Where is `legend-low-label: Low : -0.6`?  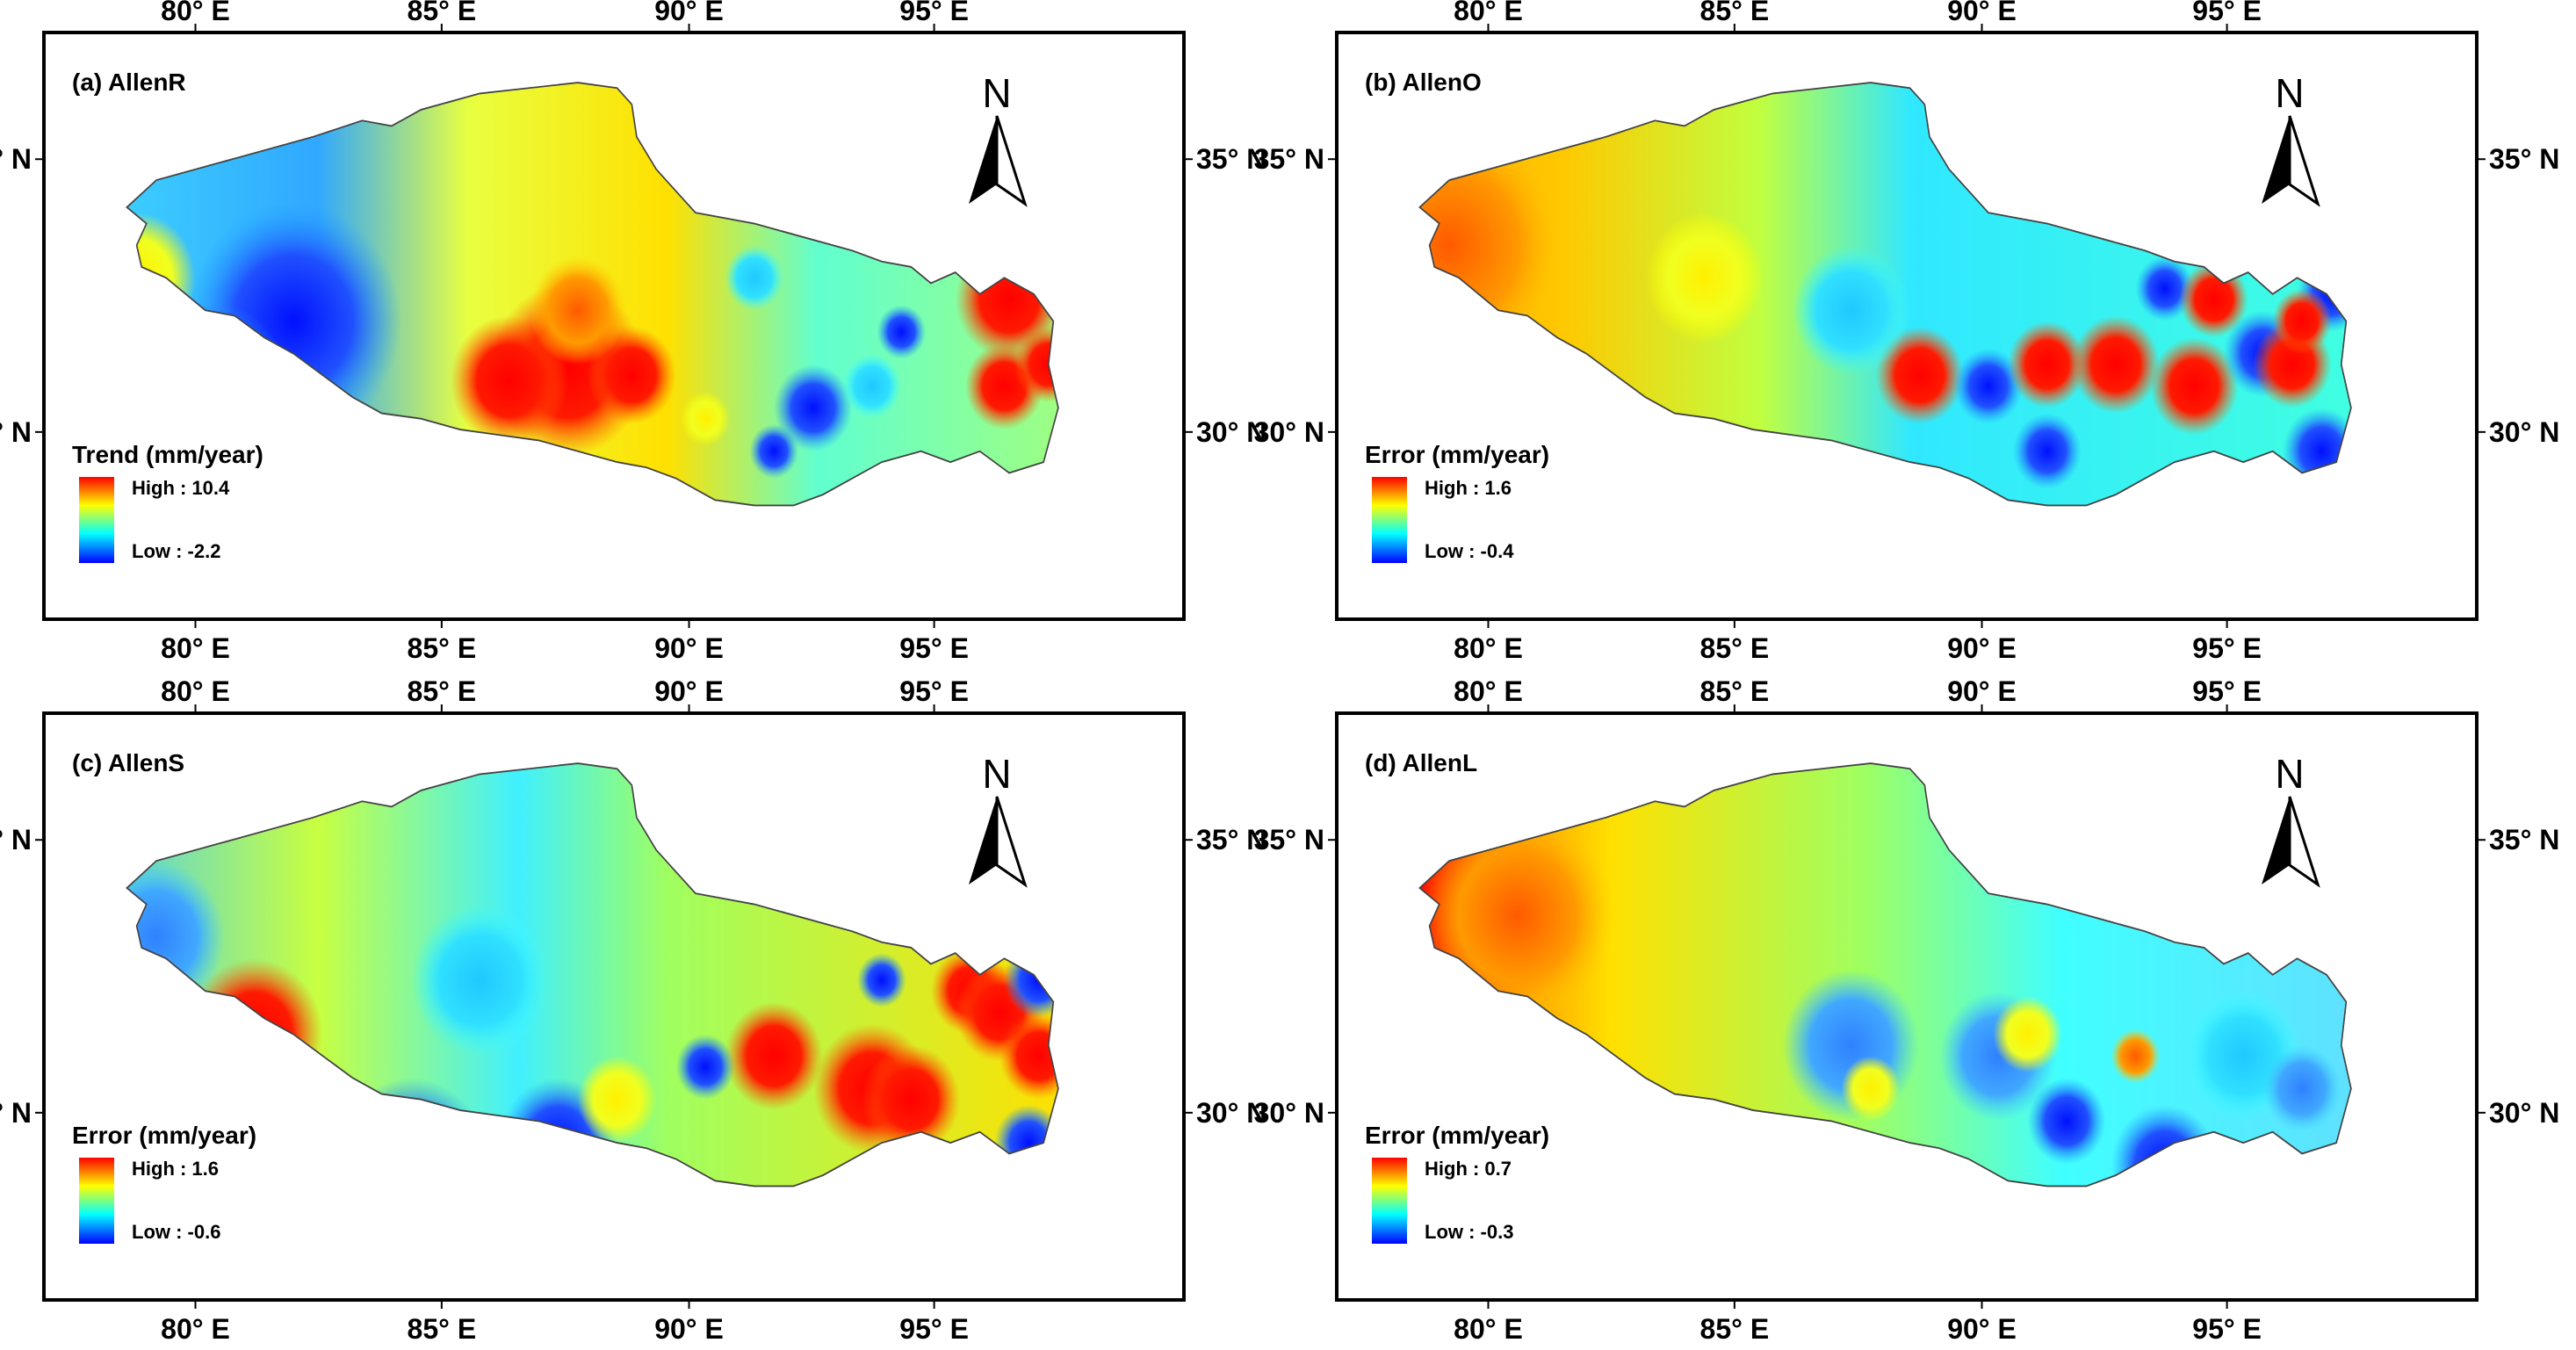
legend-low-label: Low : -0.6 is located at coordinates (176, 1232).